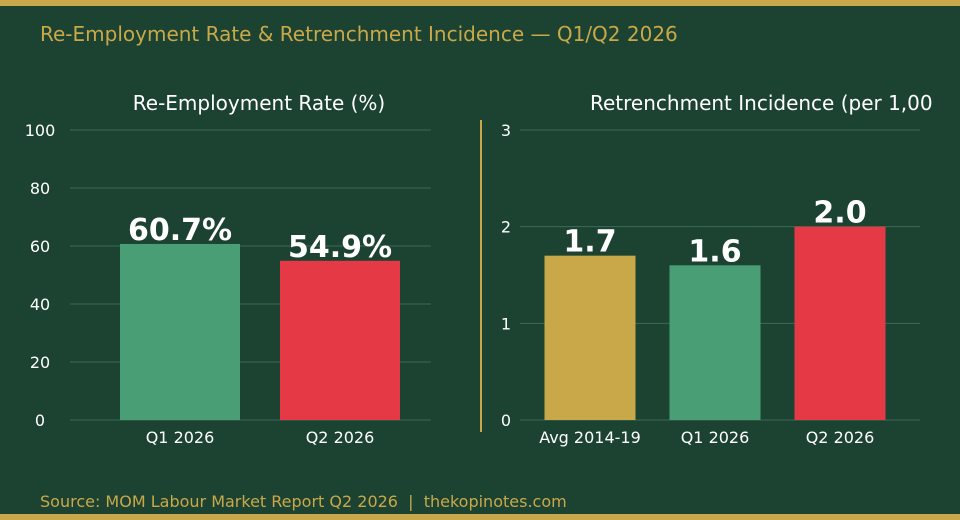 The image size is (960, 520). I want to click on y-tick-label: 1, so click(506, 323).